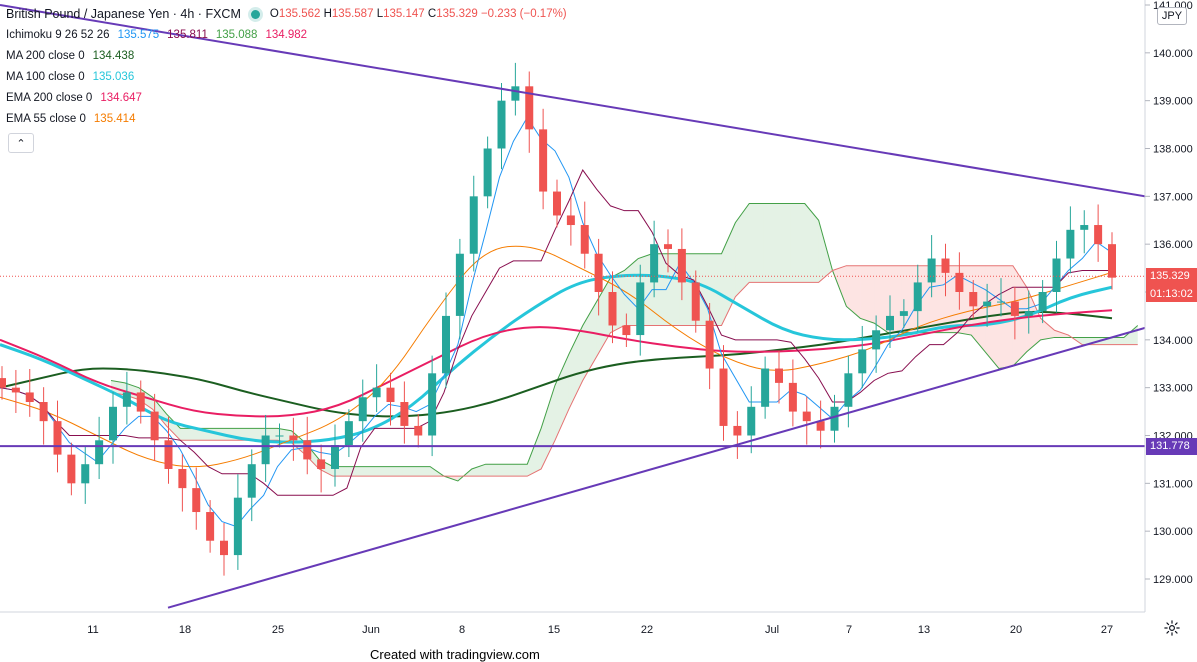  Describe the element at coordinates (299, 14) in the screenshot. I see `open-value: 135.562` at that location.